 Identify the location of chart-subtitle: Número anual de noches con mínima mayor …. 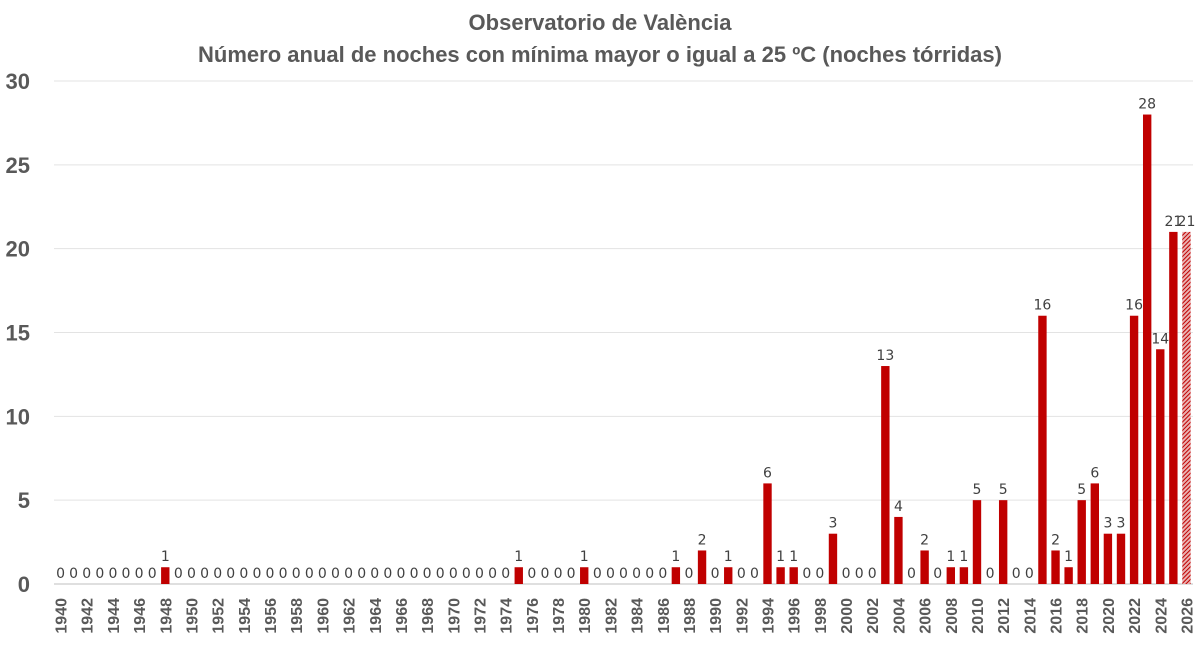
(600, 54).